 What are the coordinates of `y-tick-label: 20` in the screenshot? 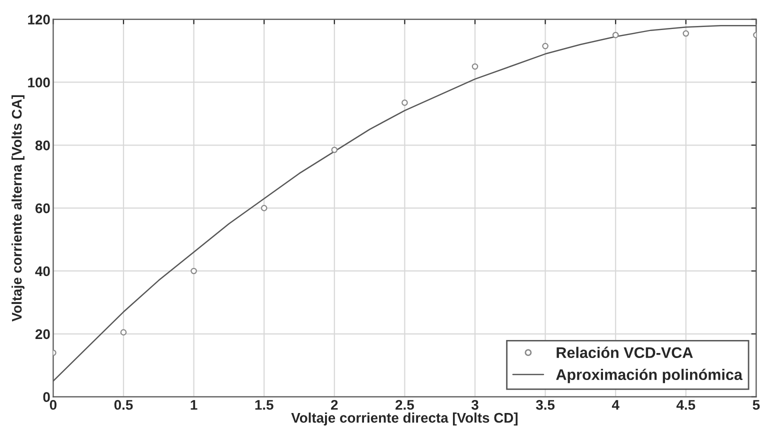 It's located at (42, 334).